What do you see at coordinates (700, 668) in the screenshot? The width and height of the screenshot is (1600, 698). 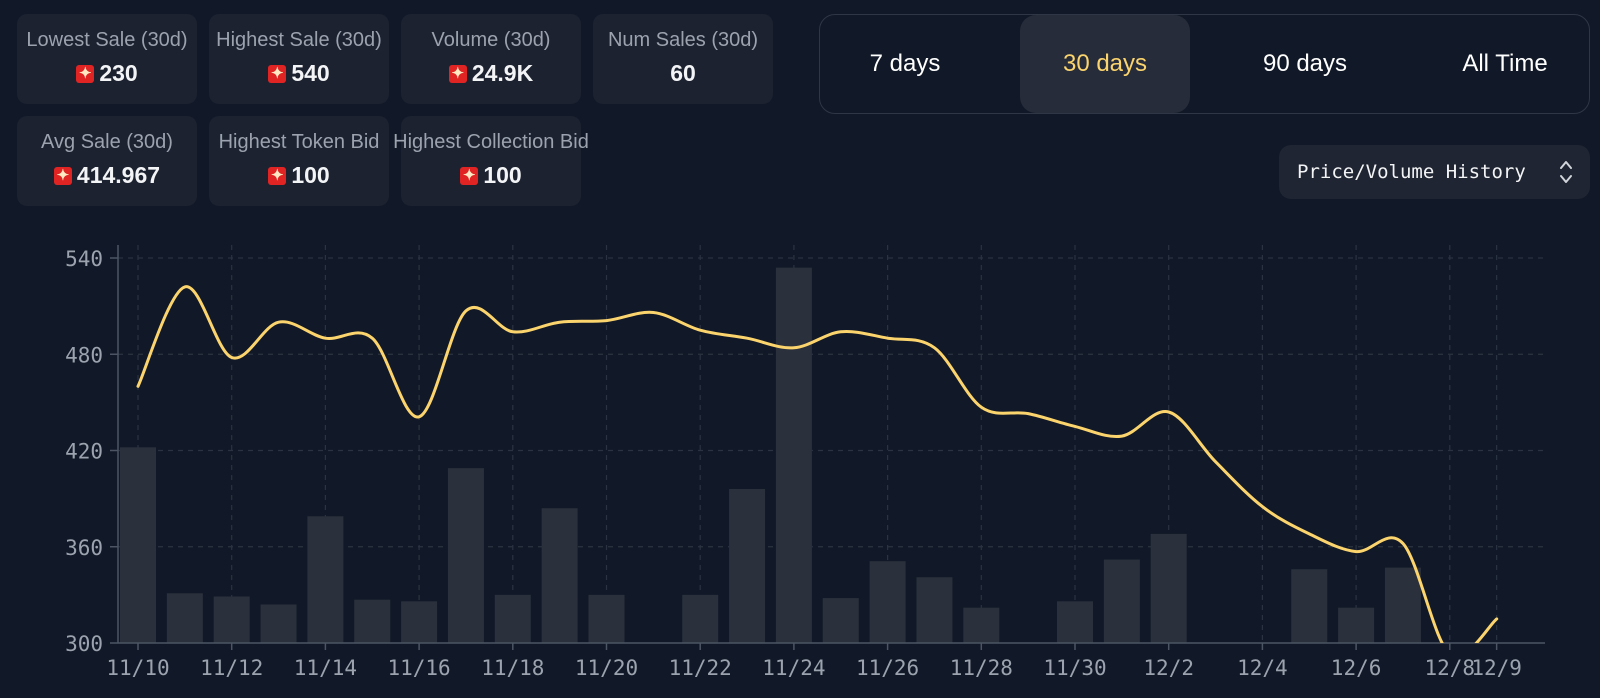 I see `x-tick-label: 11/22` at bounding box center [700, 668].